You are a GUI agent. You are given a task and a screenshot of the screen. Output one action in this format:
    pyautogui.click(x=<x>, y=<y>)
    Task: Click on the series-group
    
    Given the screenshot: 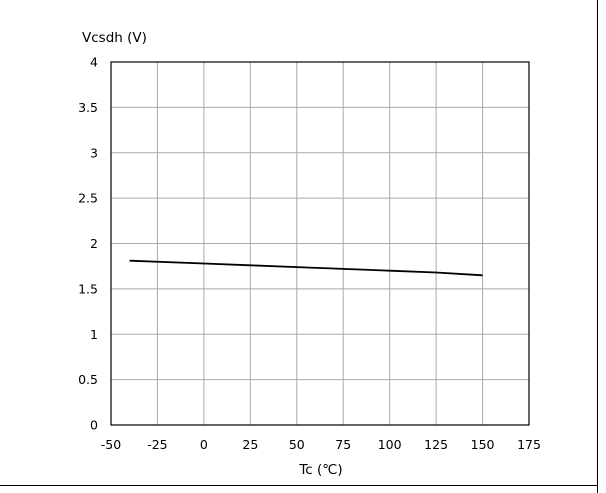 What is the action you would take?
    pyautogui.click(x=306, y=268)
    